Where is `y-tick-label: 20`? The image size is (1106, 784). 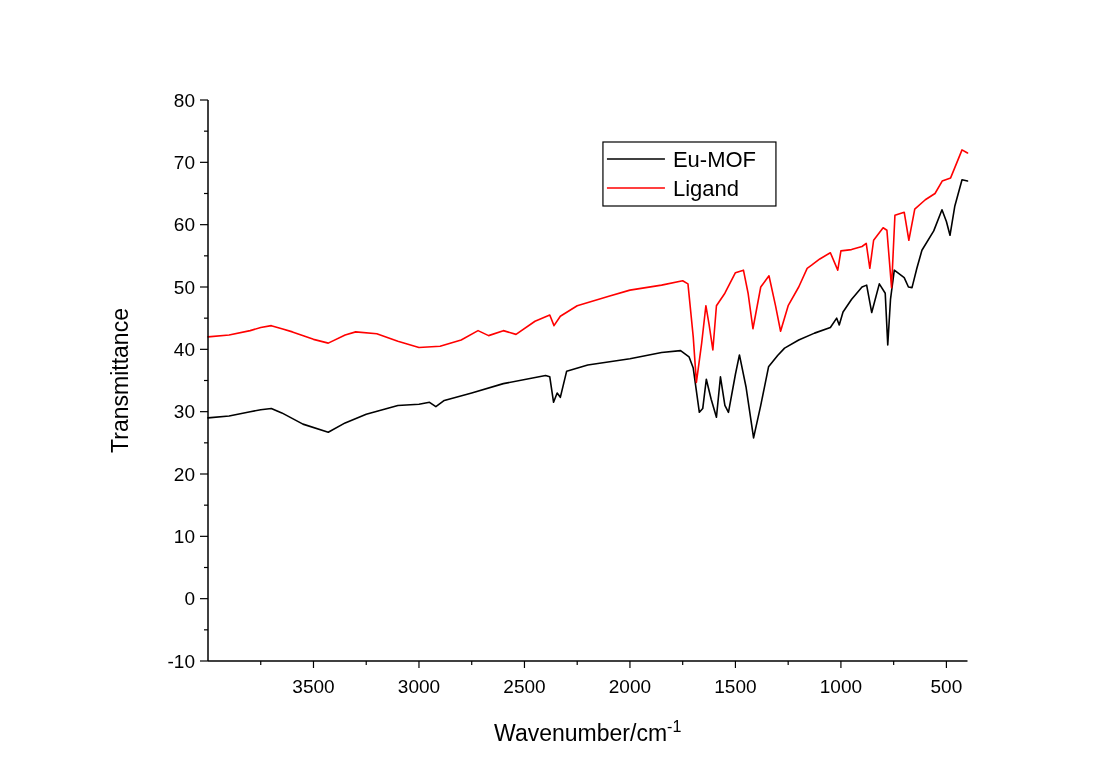 y-tick-label: 20 is located at coordinates (184, 474).